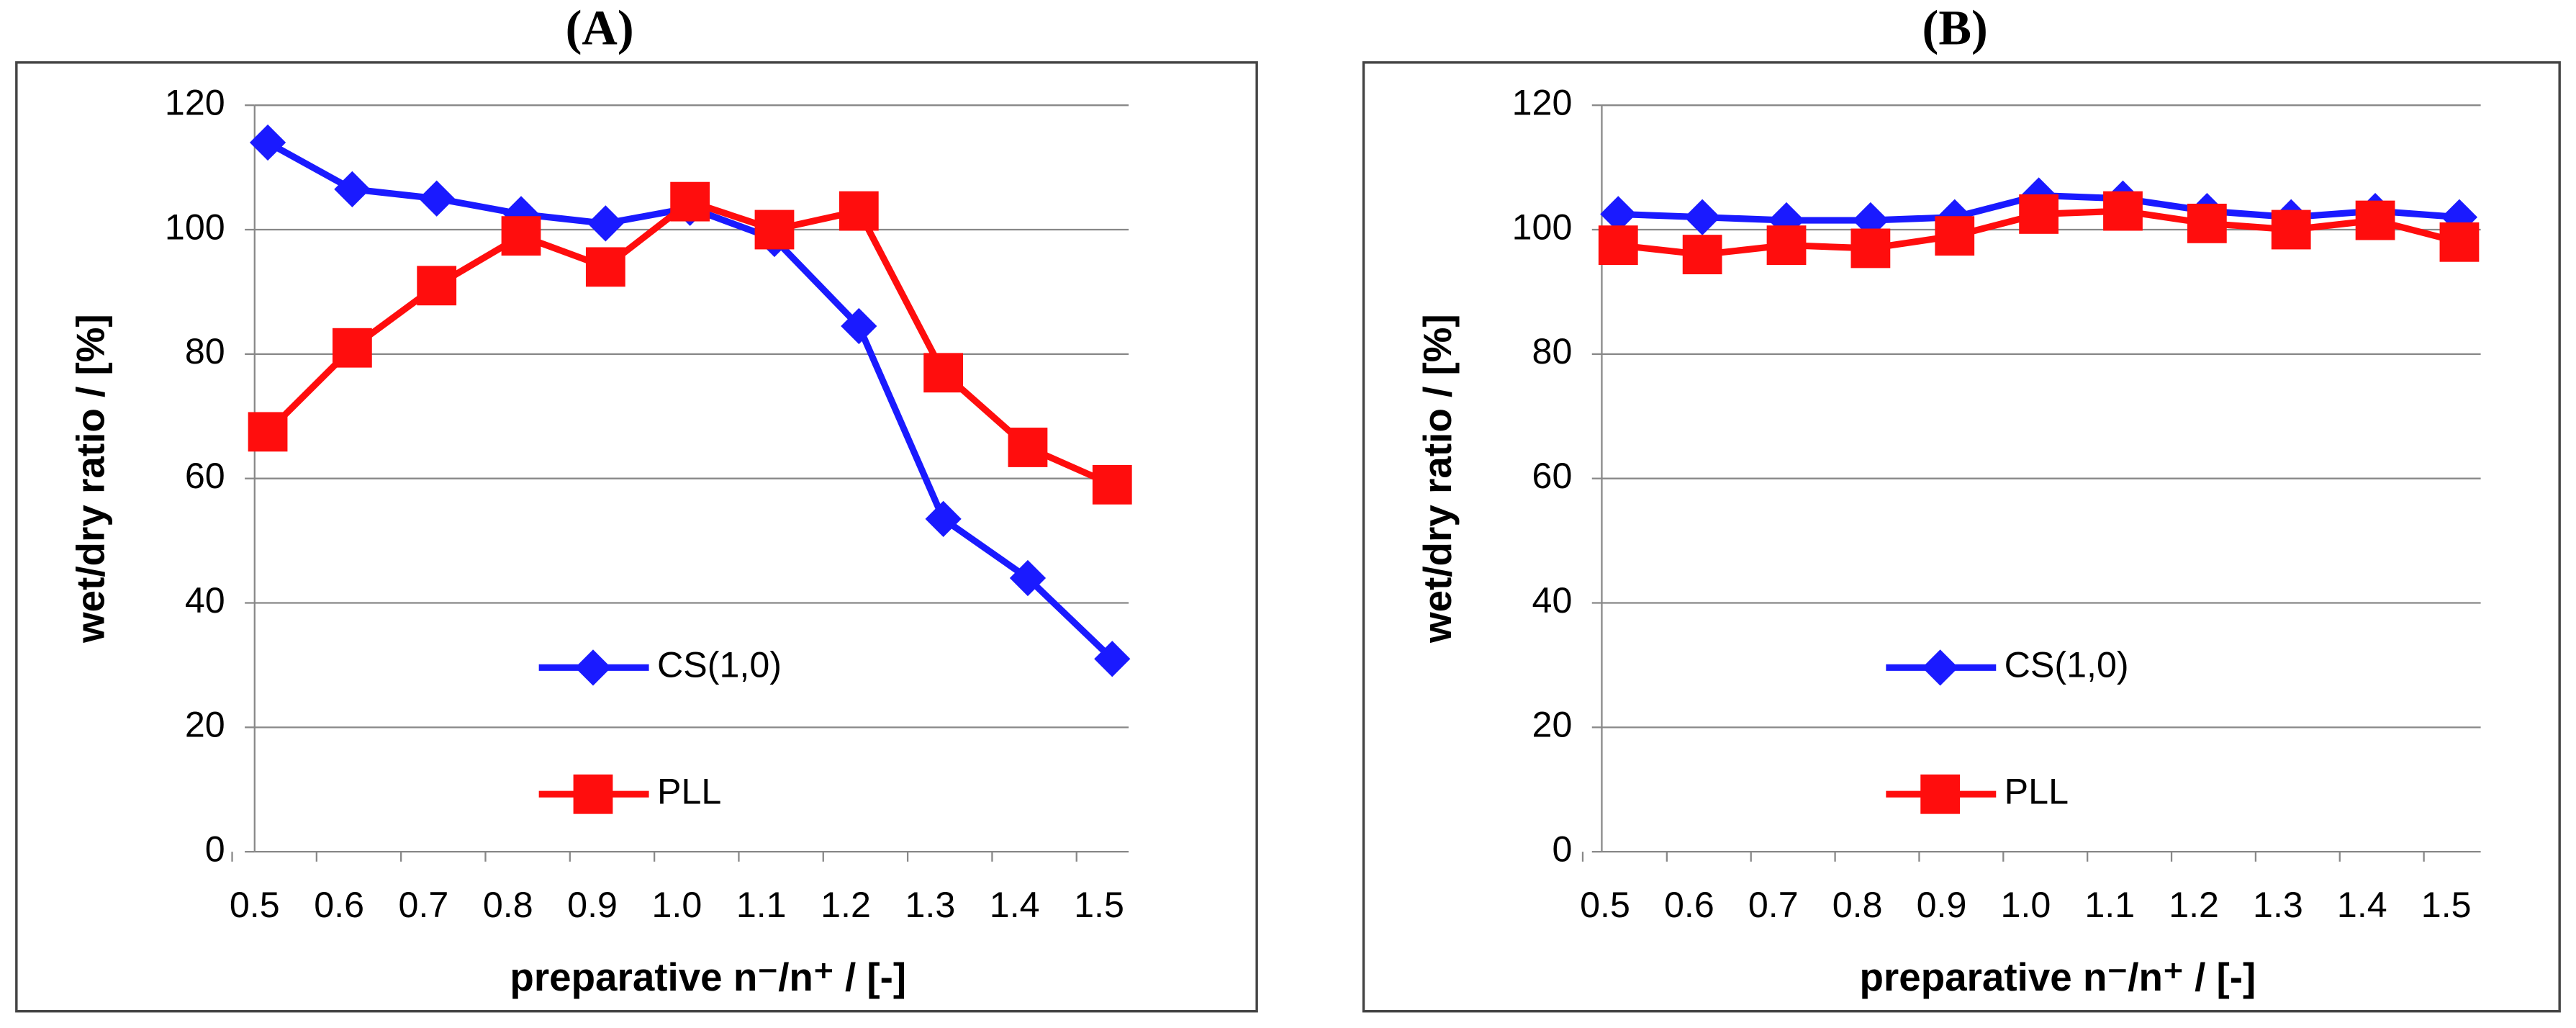  Describe the element at coordinates (690, 343) in the screenshot. I see `series-line` at that location.